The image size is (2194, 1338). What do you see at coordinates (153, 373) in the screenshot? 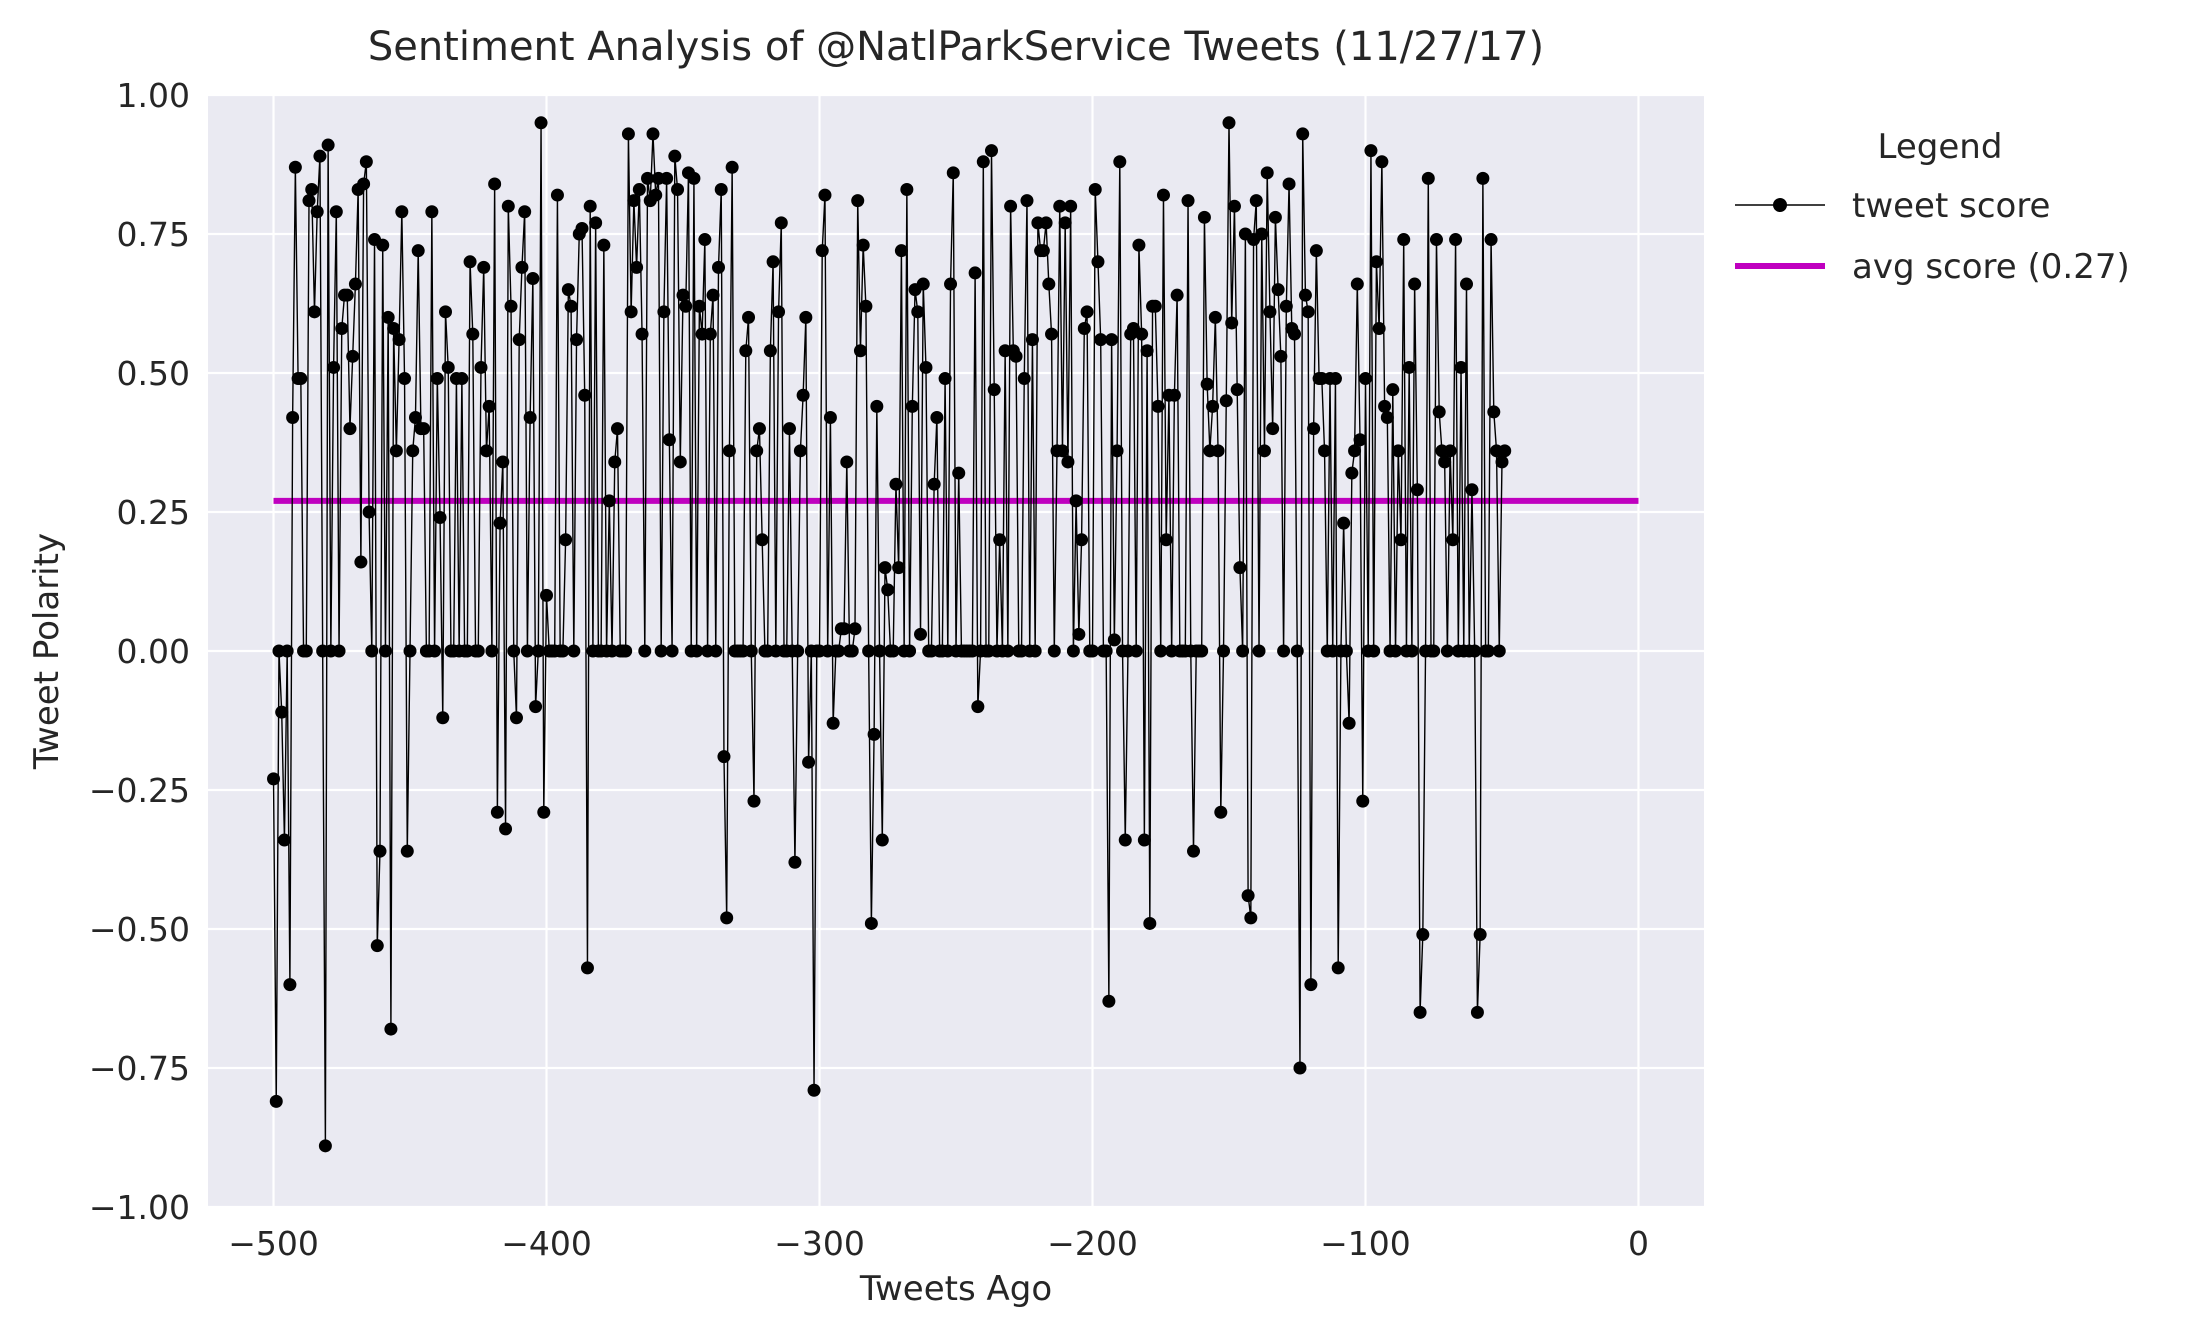
I see `y-tick-label: 0.50` at bounding box center [153, 373].